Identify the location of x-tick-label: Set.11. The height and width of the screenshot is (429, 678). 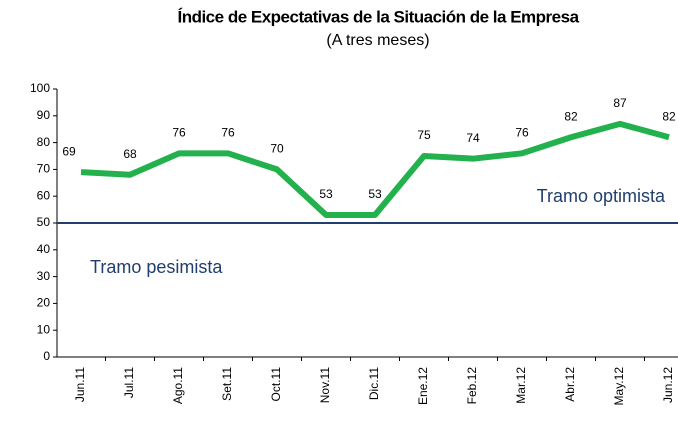
(227, 384).